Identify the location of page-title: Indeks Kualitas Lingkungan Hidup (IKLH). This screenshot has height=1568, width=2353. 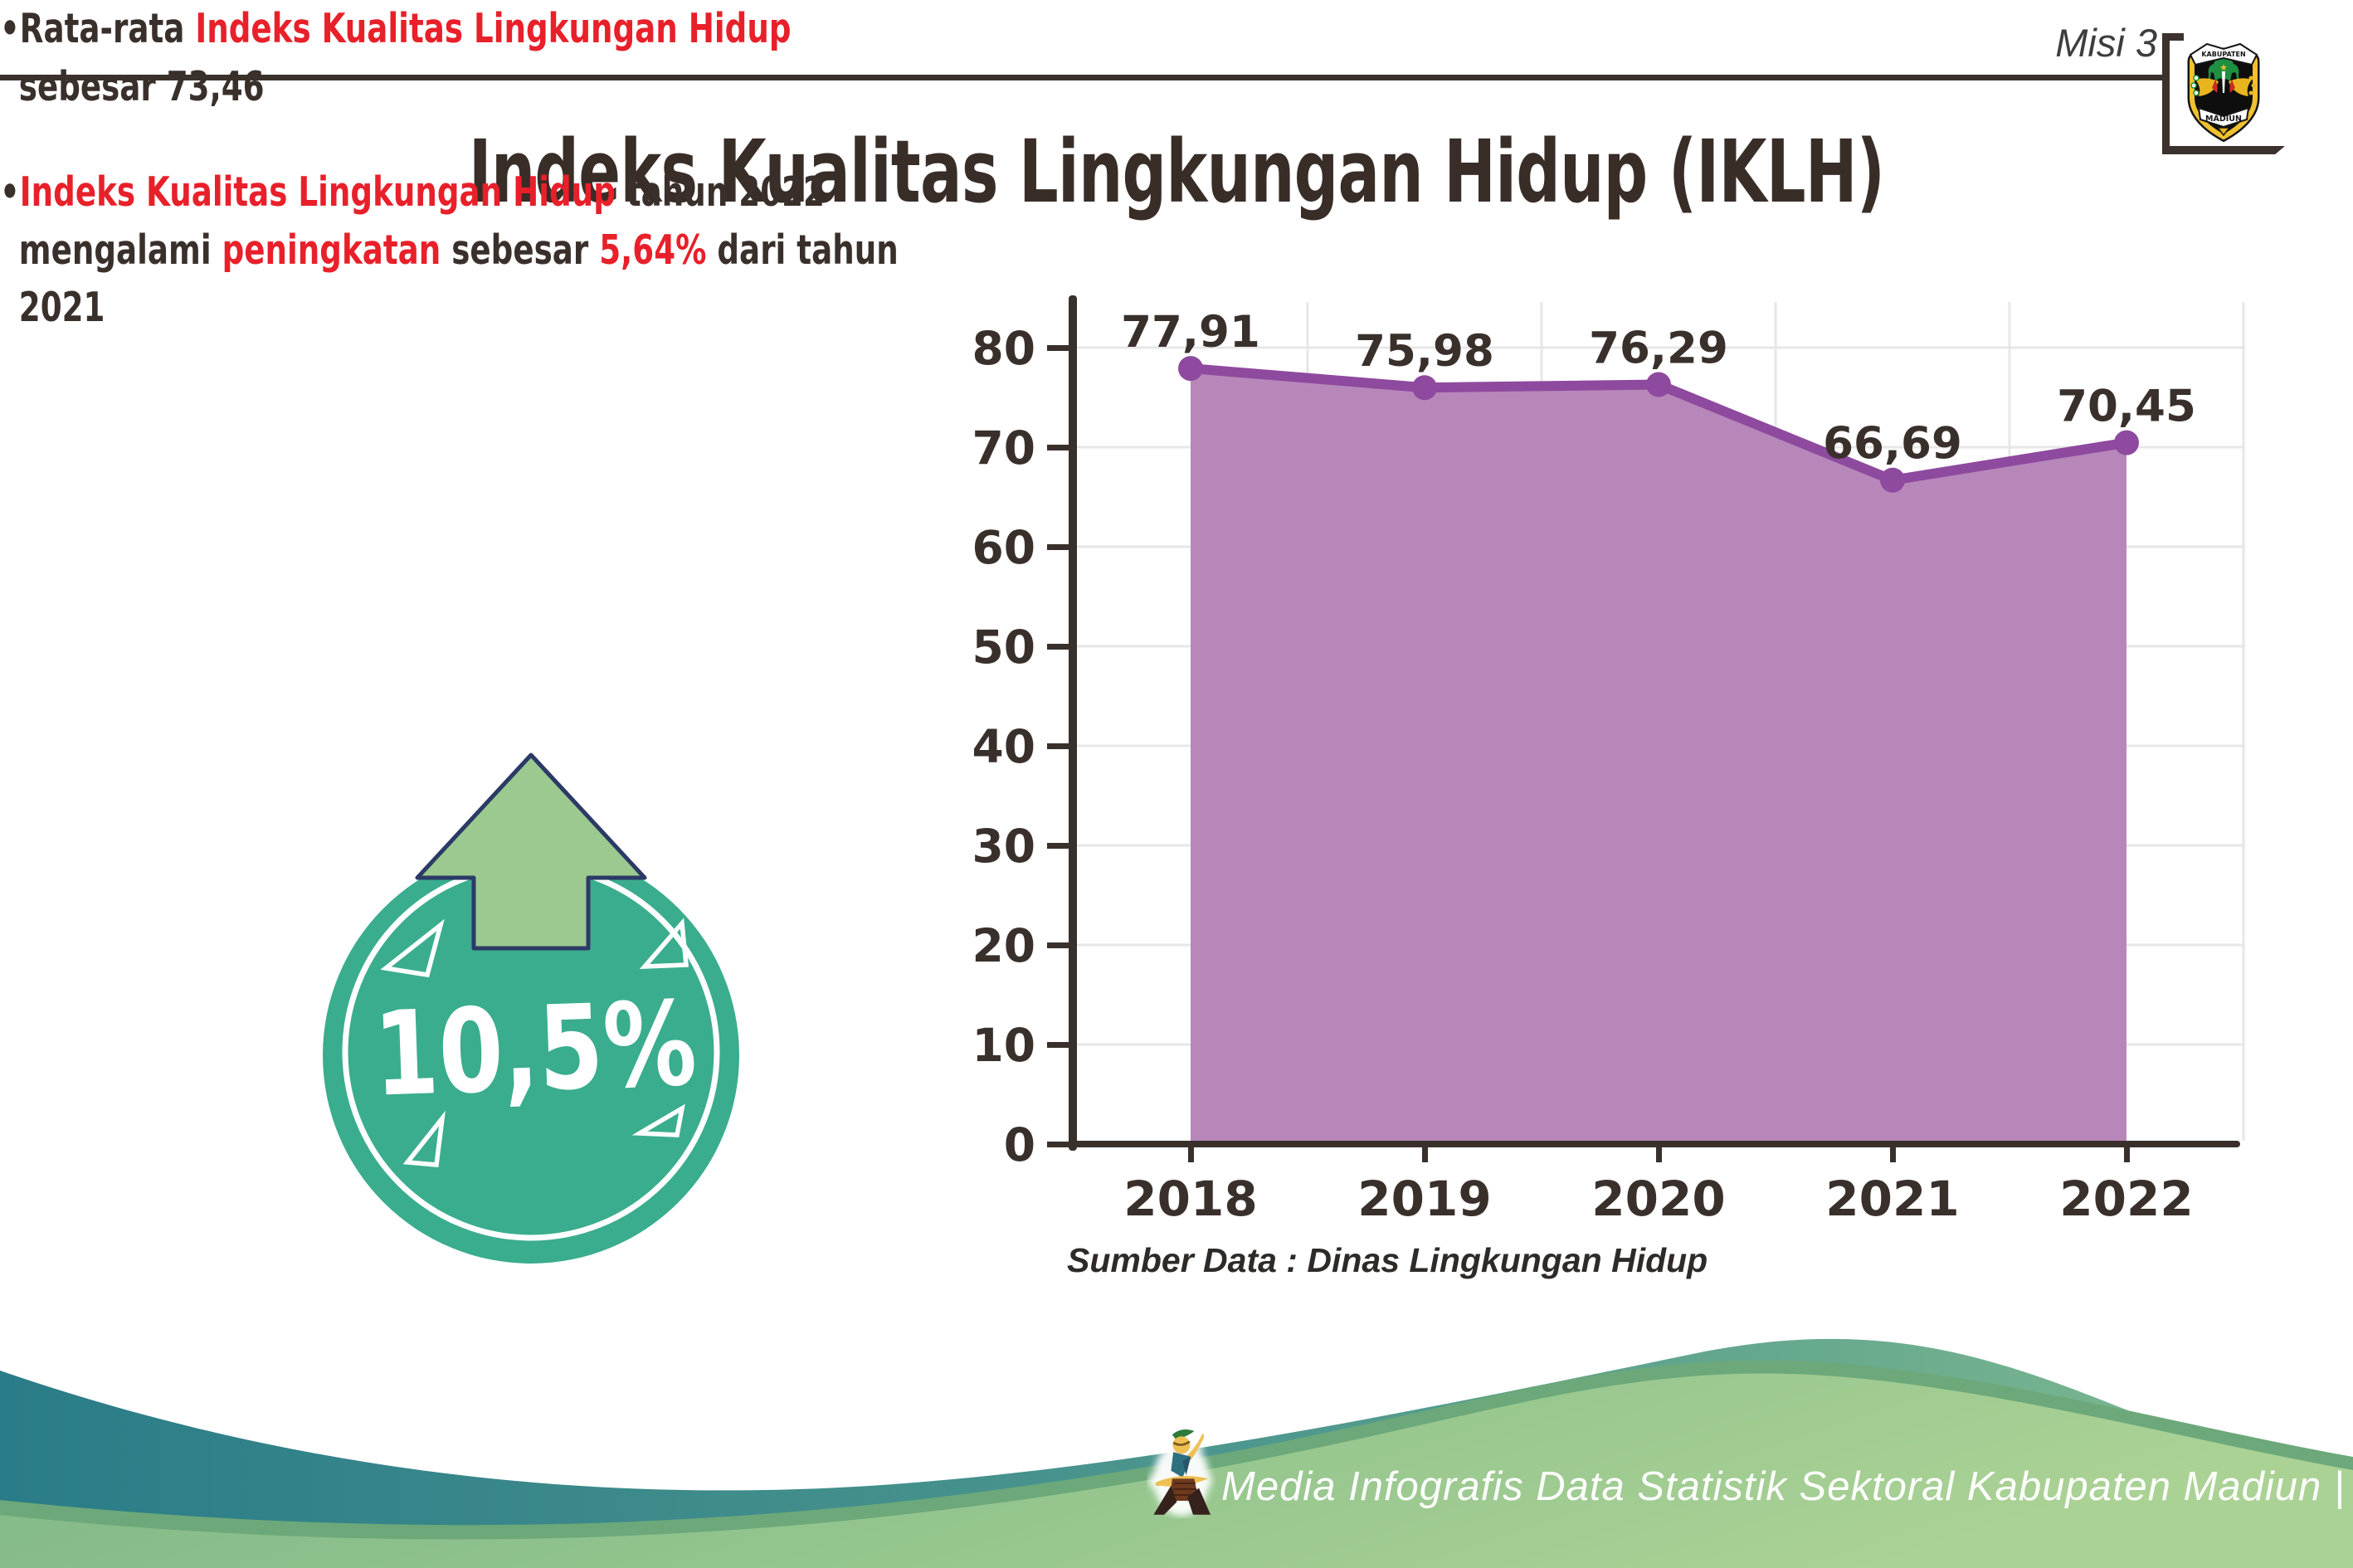
(1176, 171).